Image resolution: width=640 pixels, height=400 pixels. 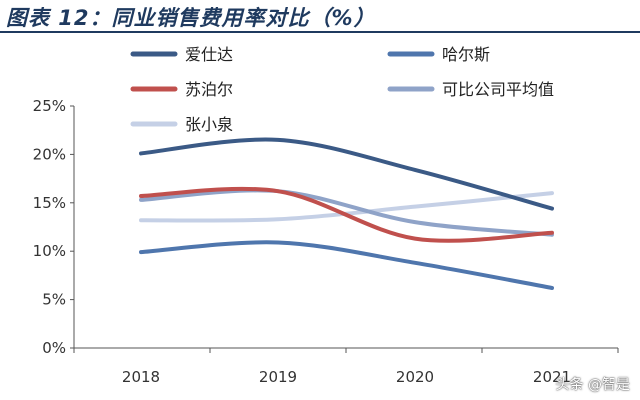 What do you see at coordinates (415, 377) in the screenshot?
I see `x-tick-label: 2020` at bounding box center [415, 377].